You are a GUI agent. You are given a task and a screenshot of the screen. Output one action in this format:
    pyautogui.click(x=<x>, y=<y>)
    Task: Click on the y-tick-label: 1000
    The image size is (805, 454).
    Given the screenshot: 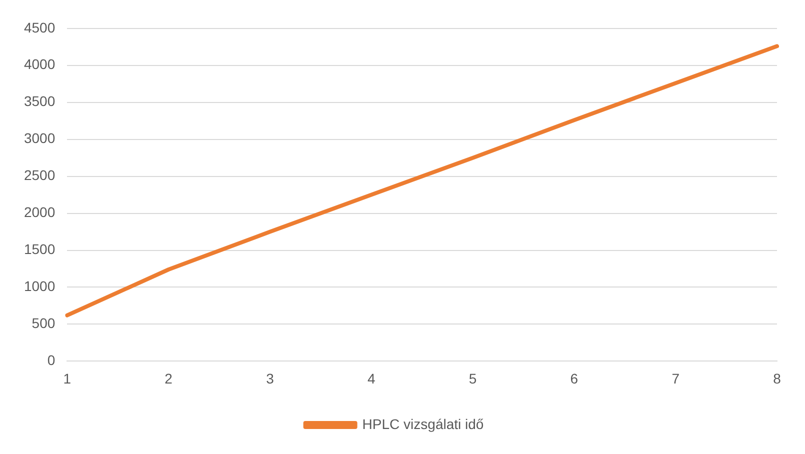 What is the action you would take?
    pyautogui.click(x=40, y=286)
    